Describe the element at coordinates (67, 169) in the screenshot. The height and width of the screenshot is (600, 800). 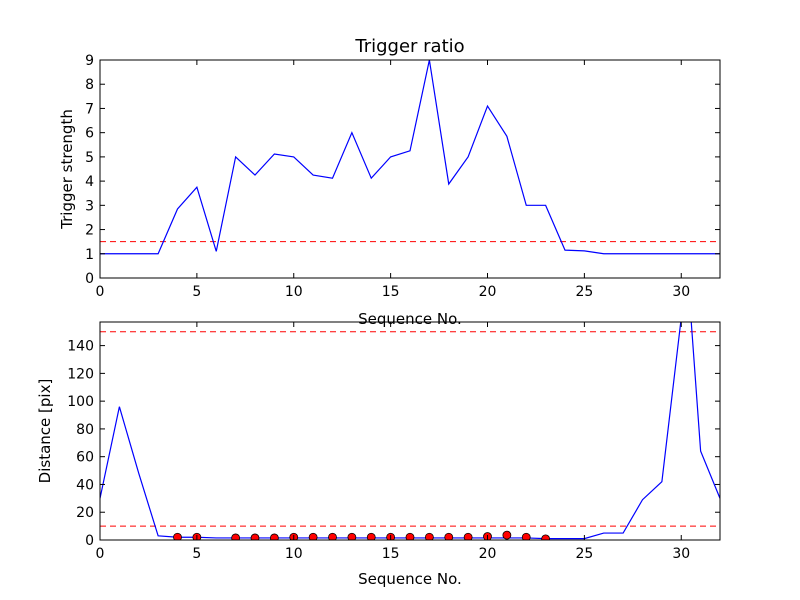
I see `top-y-axis-label: Trigger strength` at that location.